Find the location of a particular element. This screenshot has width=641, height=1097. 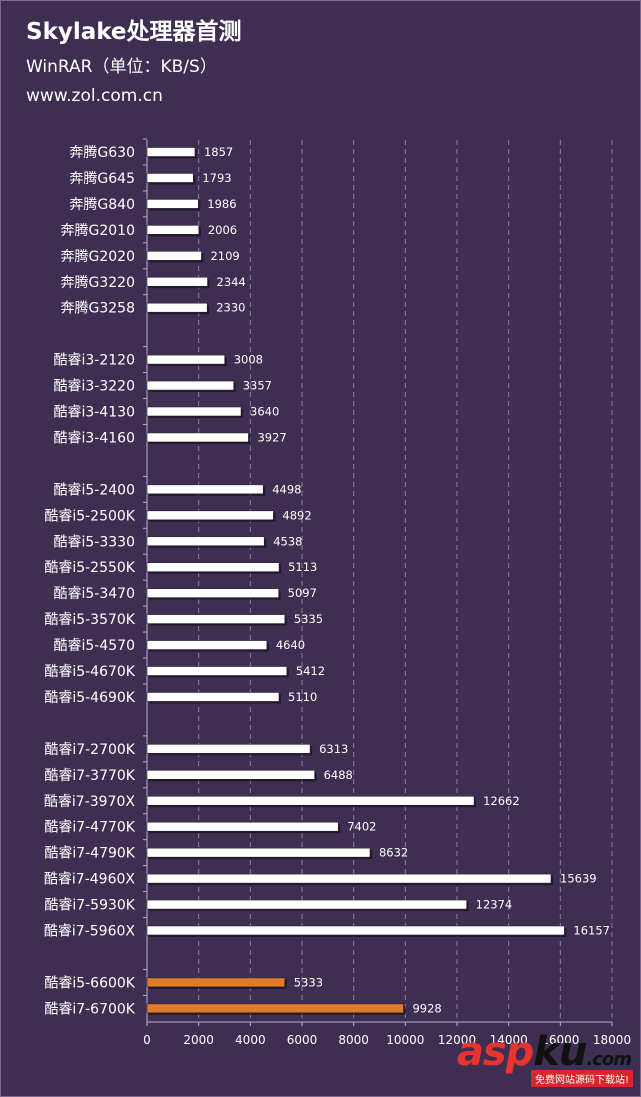

data-label: 4640 is located at coordinates (290, 645).